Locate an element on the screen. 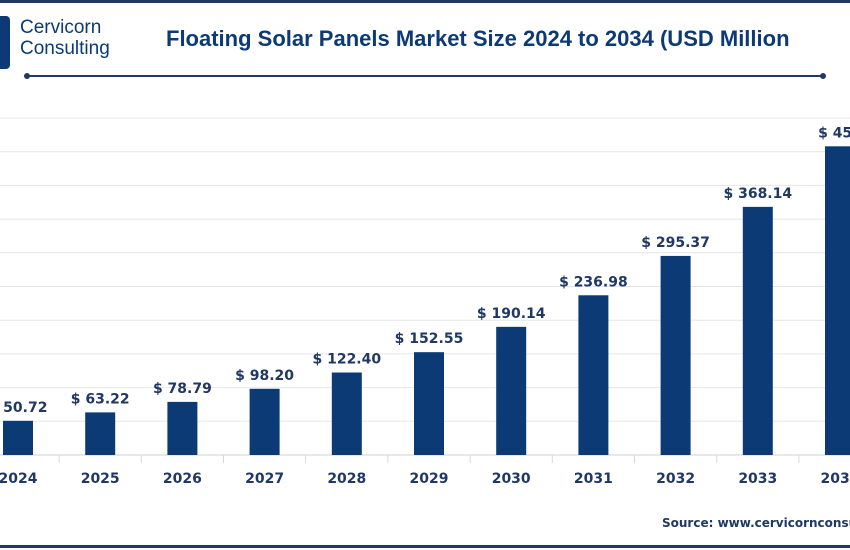  bar-2026 is located at coordinates (182, 428).